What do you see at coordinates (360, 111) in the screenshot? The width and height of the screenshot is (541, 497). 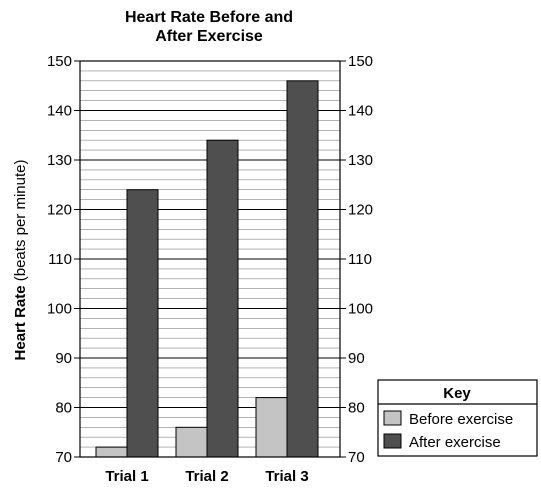 I see `right-tick-label: 140` at bounding box center [360, 111].